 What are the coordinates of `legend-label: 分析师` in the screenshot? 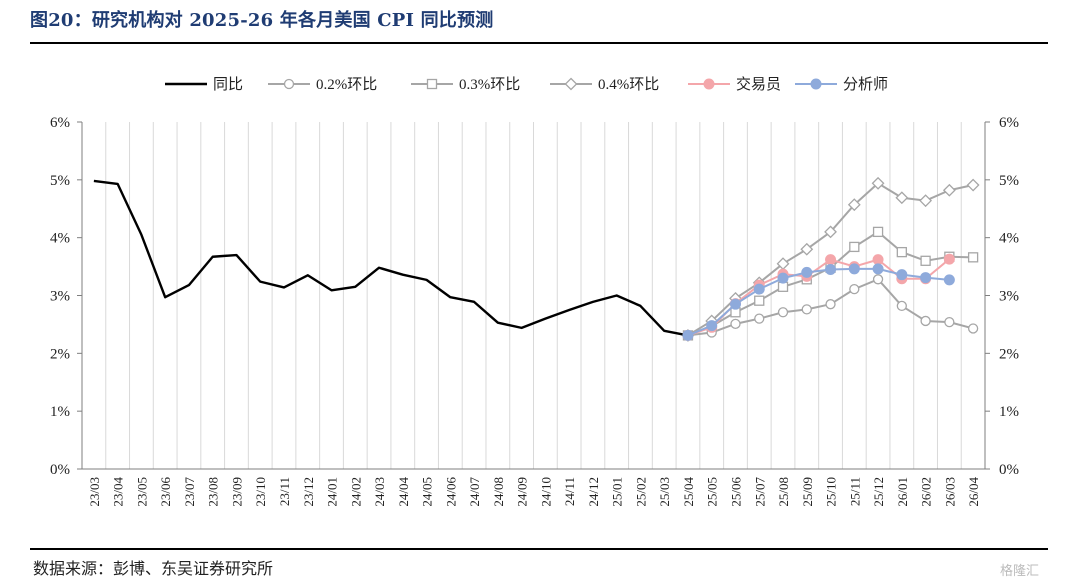 It's located at (865, 84).